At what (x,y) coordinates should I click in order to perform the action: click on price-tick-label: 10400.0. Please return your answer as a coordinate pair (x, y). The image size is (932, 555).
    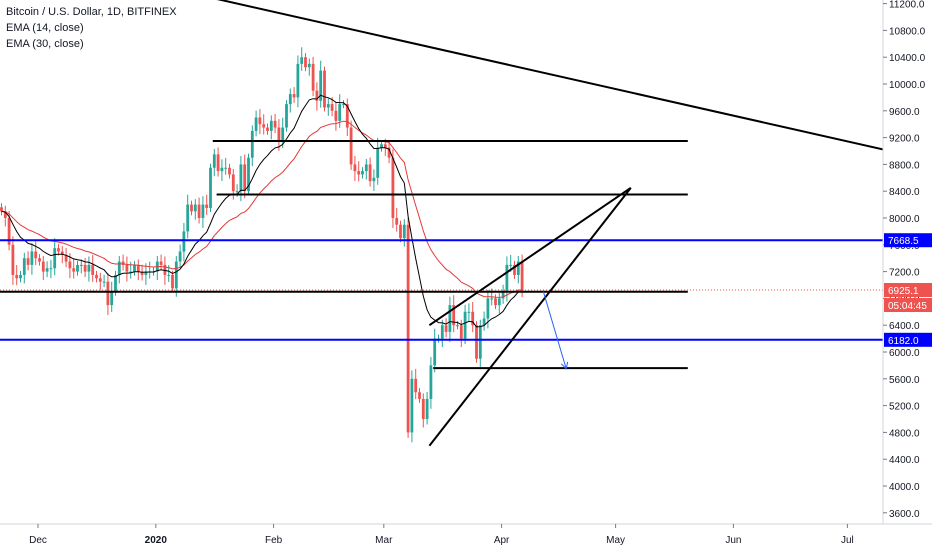
    Looking at the image, I should click on (907, 58).